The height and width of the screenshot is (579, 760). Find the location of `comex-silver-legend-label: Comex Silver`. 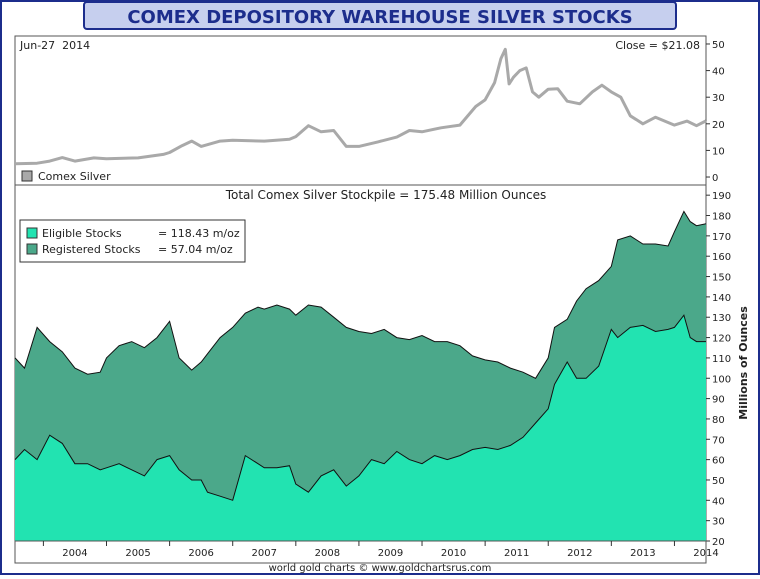

comex-silver-legend-label: Comex Silver is located at coordinates (74, 176).